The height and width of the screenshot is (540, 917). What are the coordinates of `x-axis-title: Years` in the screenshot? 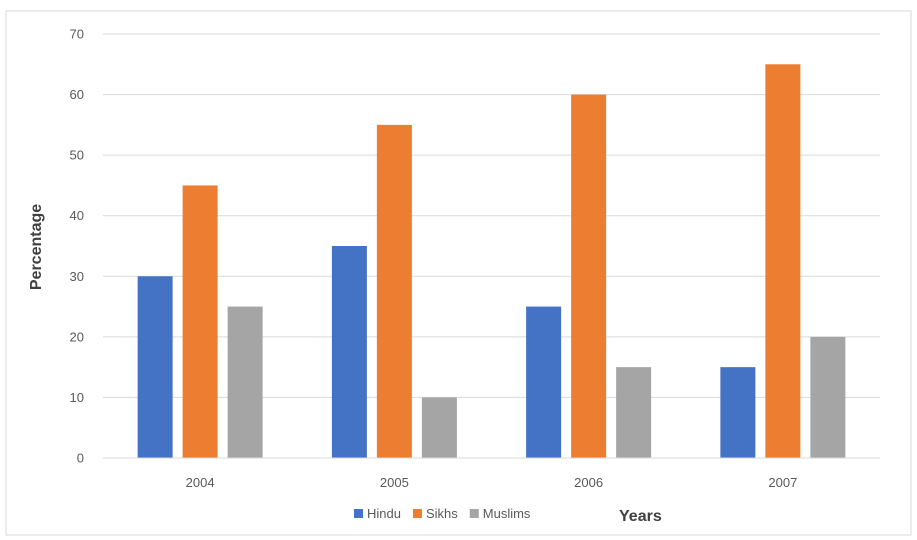 It's located at (640, 516).